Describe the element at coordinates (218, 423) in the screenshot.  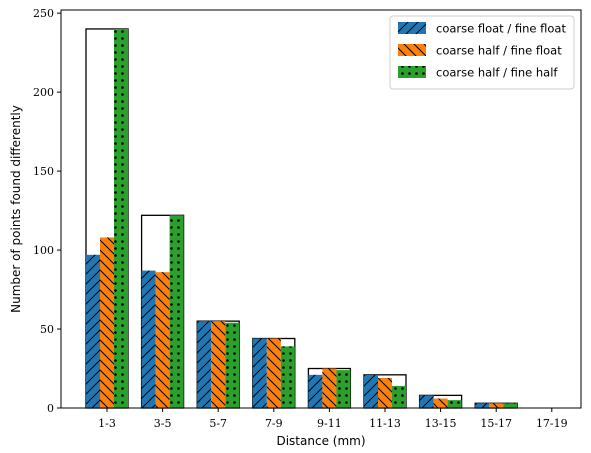
I see `x-tick-label: 5-7` at that location.